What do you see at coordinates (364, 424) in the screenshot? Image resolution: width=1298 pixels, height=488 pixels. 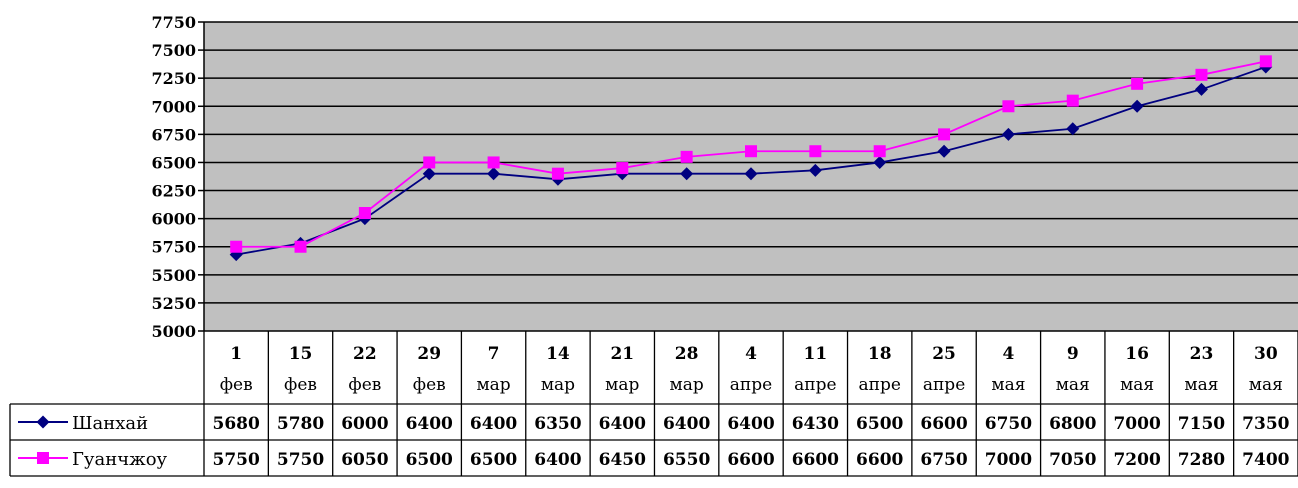 I see `table-cell-value: 6000` at bounding box center [364, 424].